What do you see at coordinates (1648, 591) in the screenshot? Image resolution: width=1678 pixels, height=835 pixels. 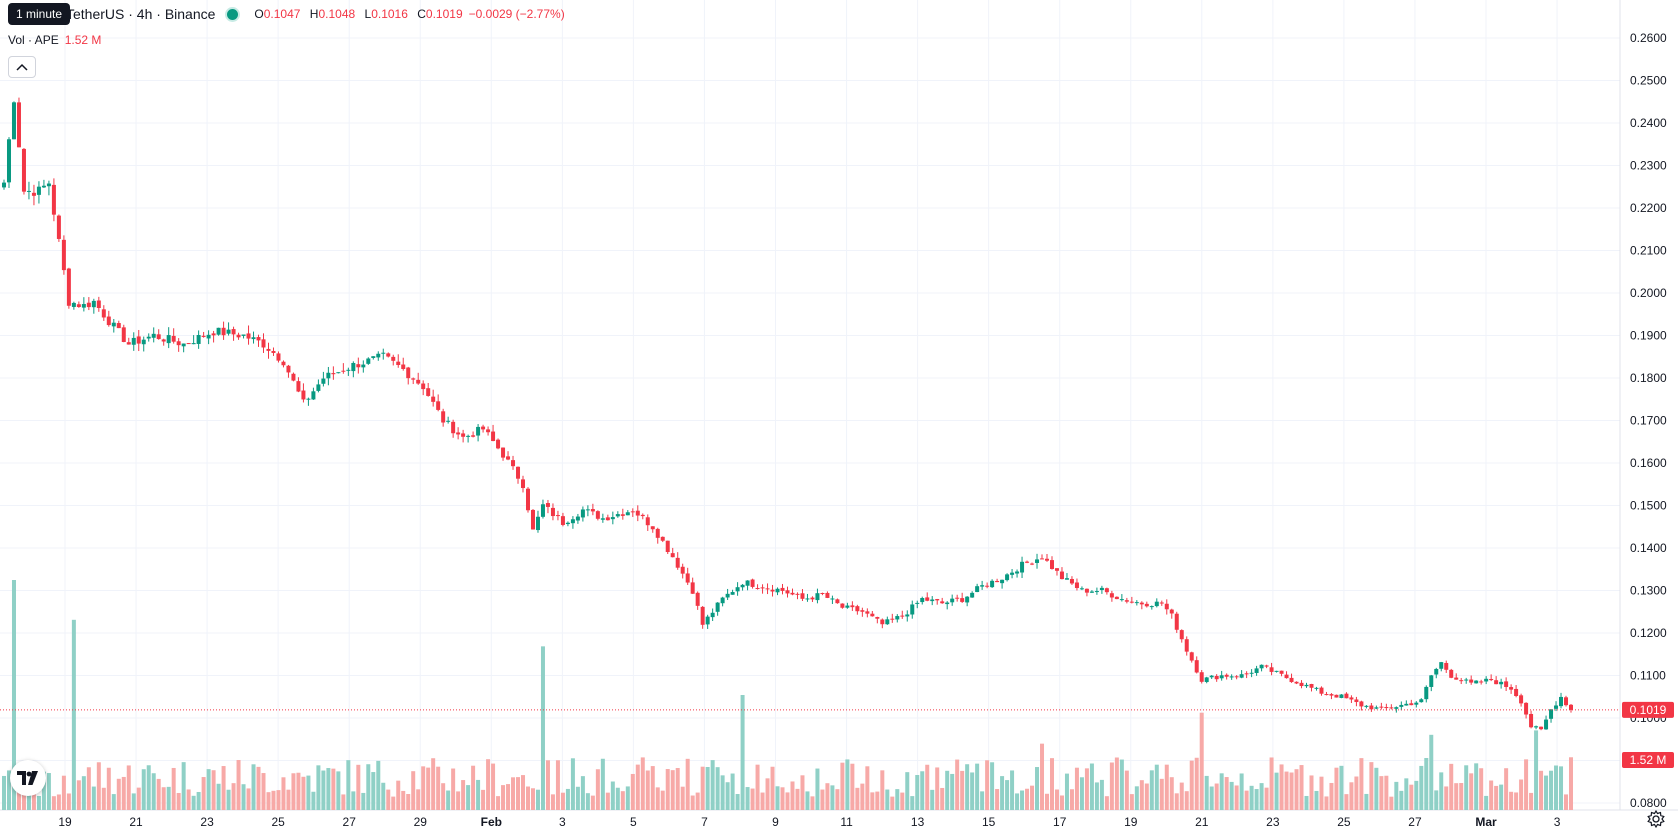 I see `price-tick-label: 0.1300` at bounding box center [1648, 591].